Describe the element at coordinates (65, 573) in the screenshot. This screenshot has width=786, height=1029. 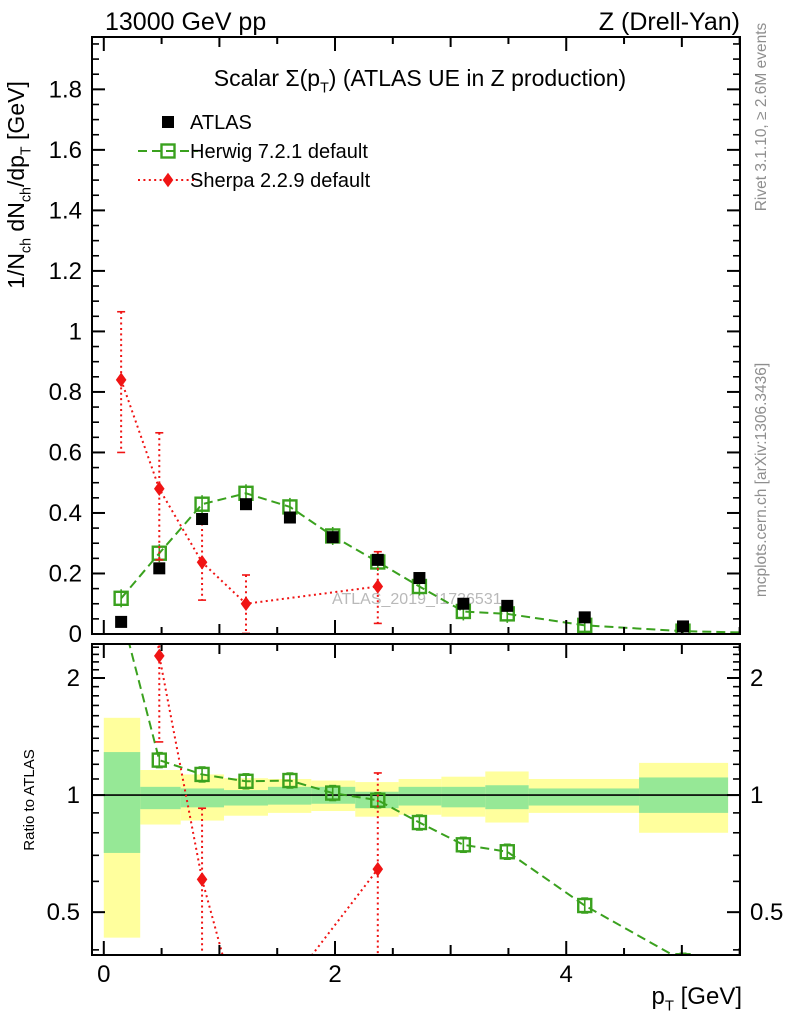
I see `y-main-tick-label: 0.2` at that location.